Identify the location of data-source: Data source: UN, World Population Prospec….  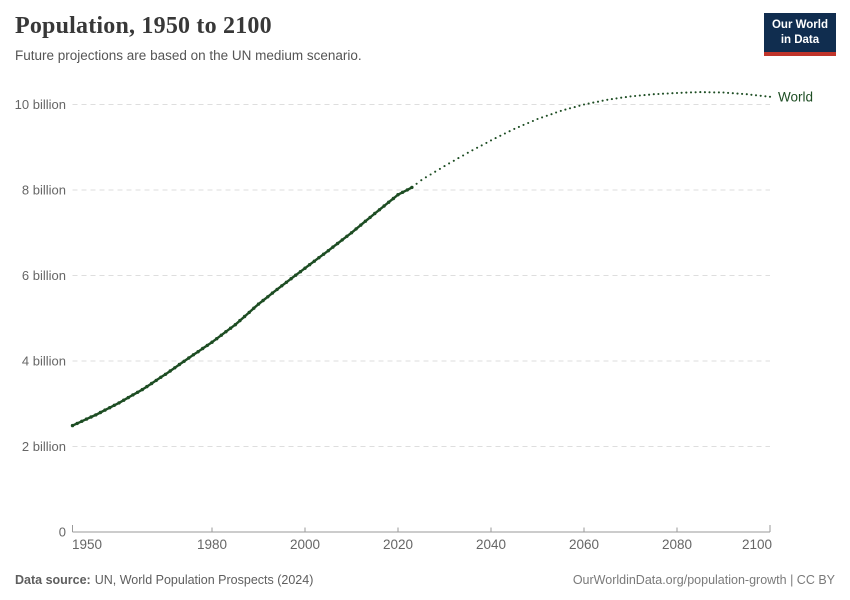
(164, 580).